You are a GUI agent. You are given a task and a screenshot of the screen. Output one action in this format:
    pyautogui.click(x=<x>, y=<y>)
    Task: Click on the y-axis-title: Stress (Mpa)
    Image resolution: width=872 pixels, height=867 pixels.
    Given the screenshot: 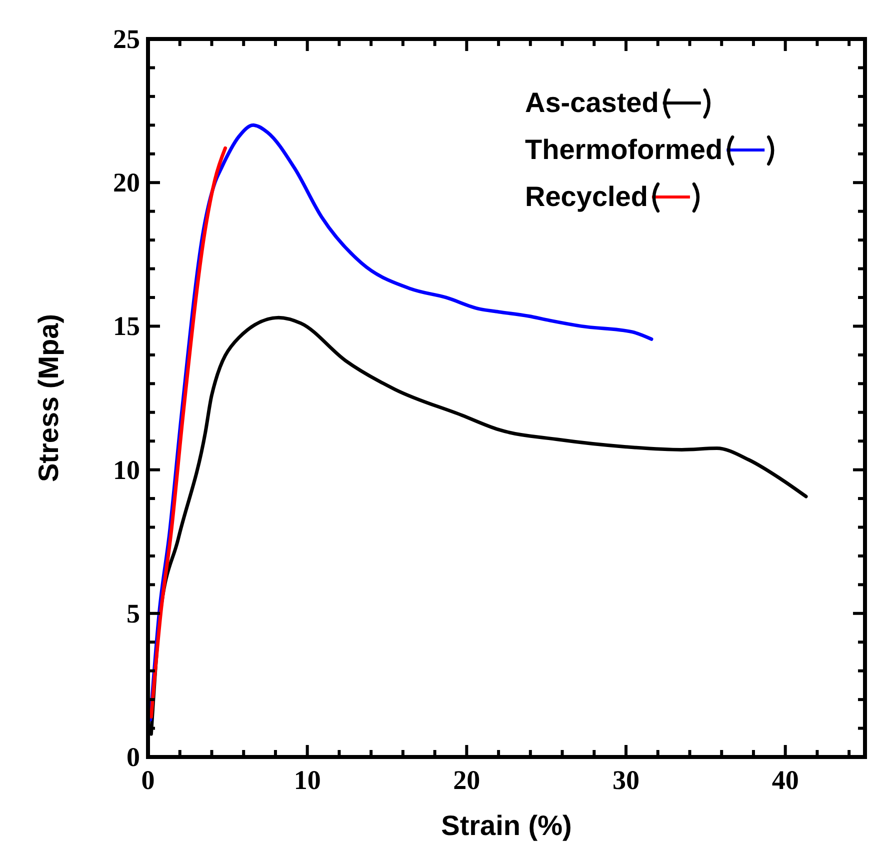 What is the action you would take?
    pyautogui.click(x=48, y=398)
    